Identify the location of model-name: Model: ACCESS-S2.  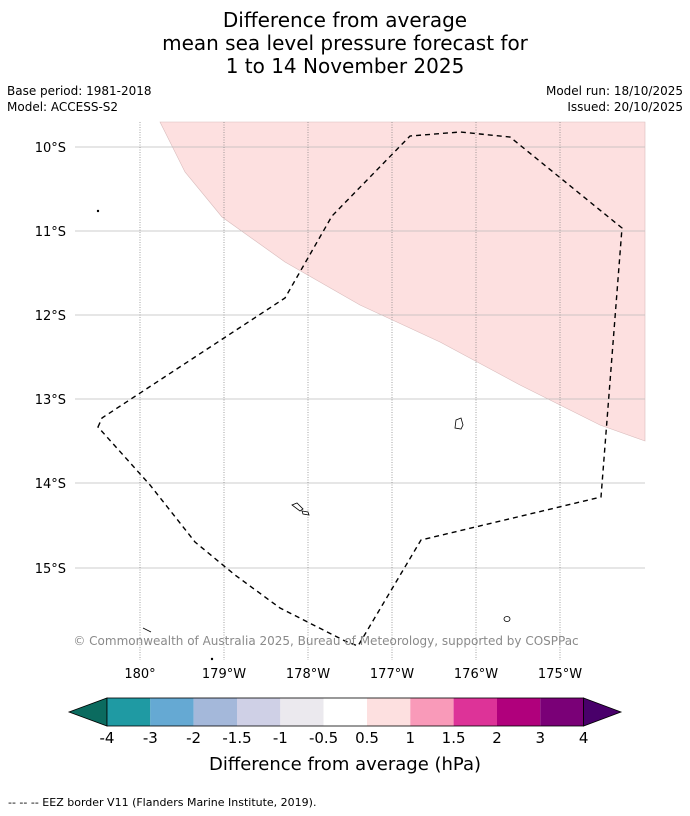
(63, 107).